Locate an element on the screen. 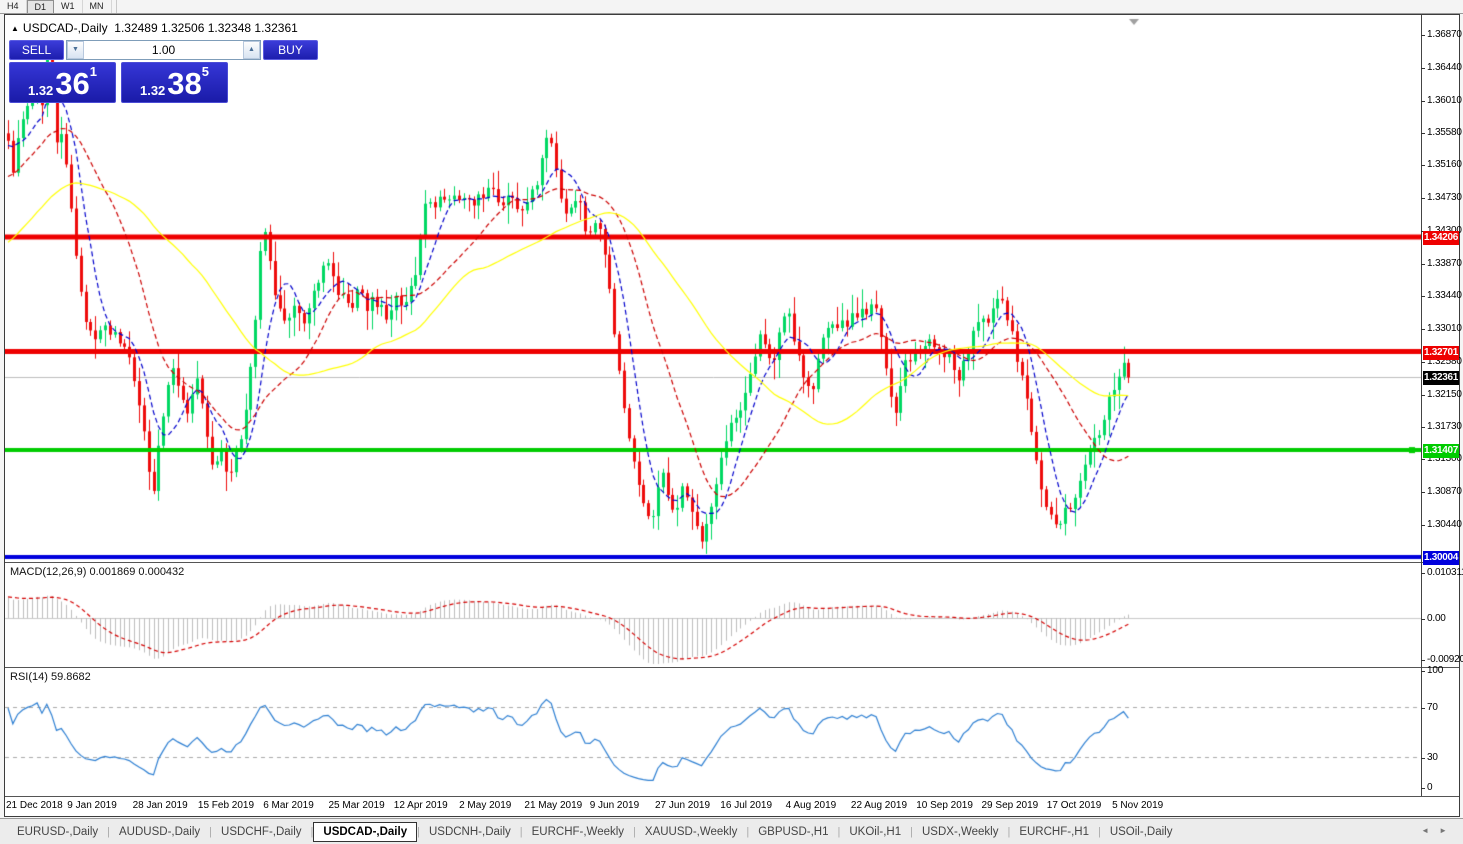 This screenshot has height=844, width=1463. price-axis-label: 1.32150 is located at coordinates (1444, 394).